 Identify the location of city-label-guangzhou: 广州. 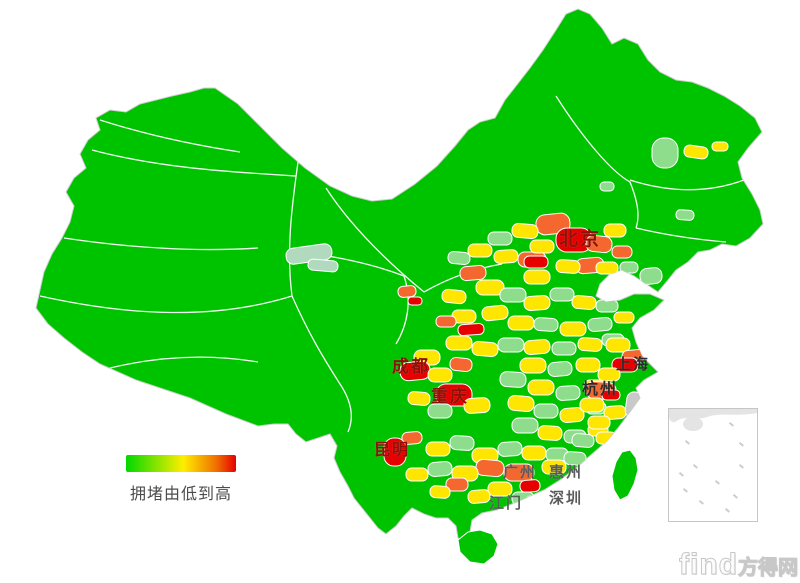
(520, 472).